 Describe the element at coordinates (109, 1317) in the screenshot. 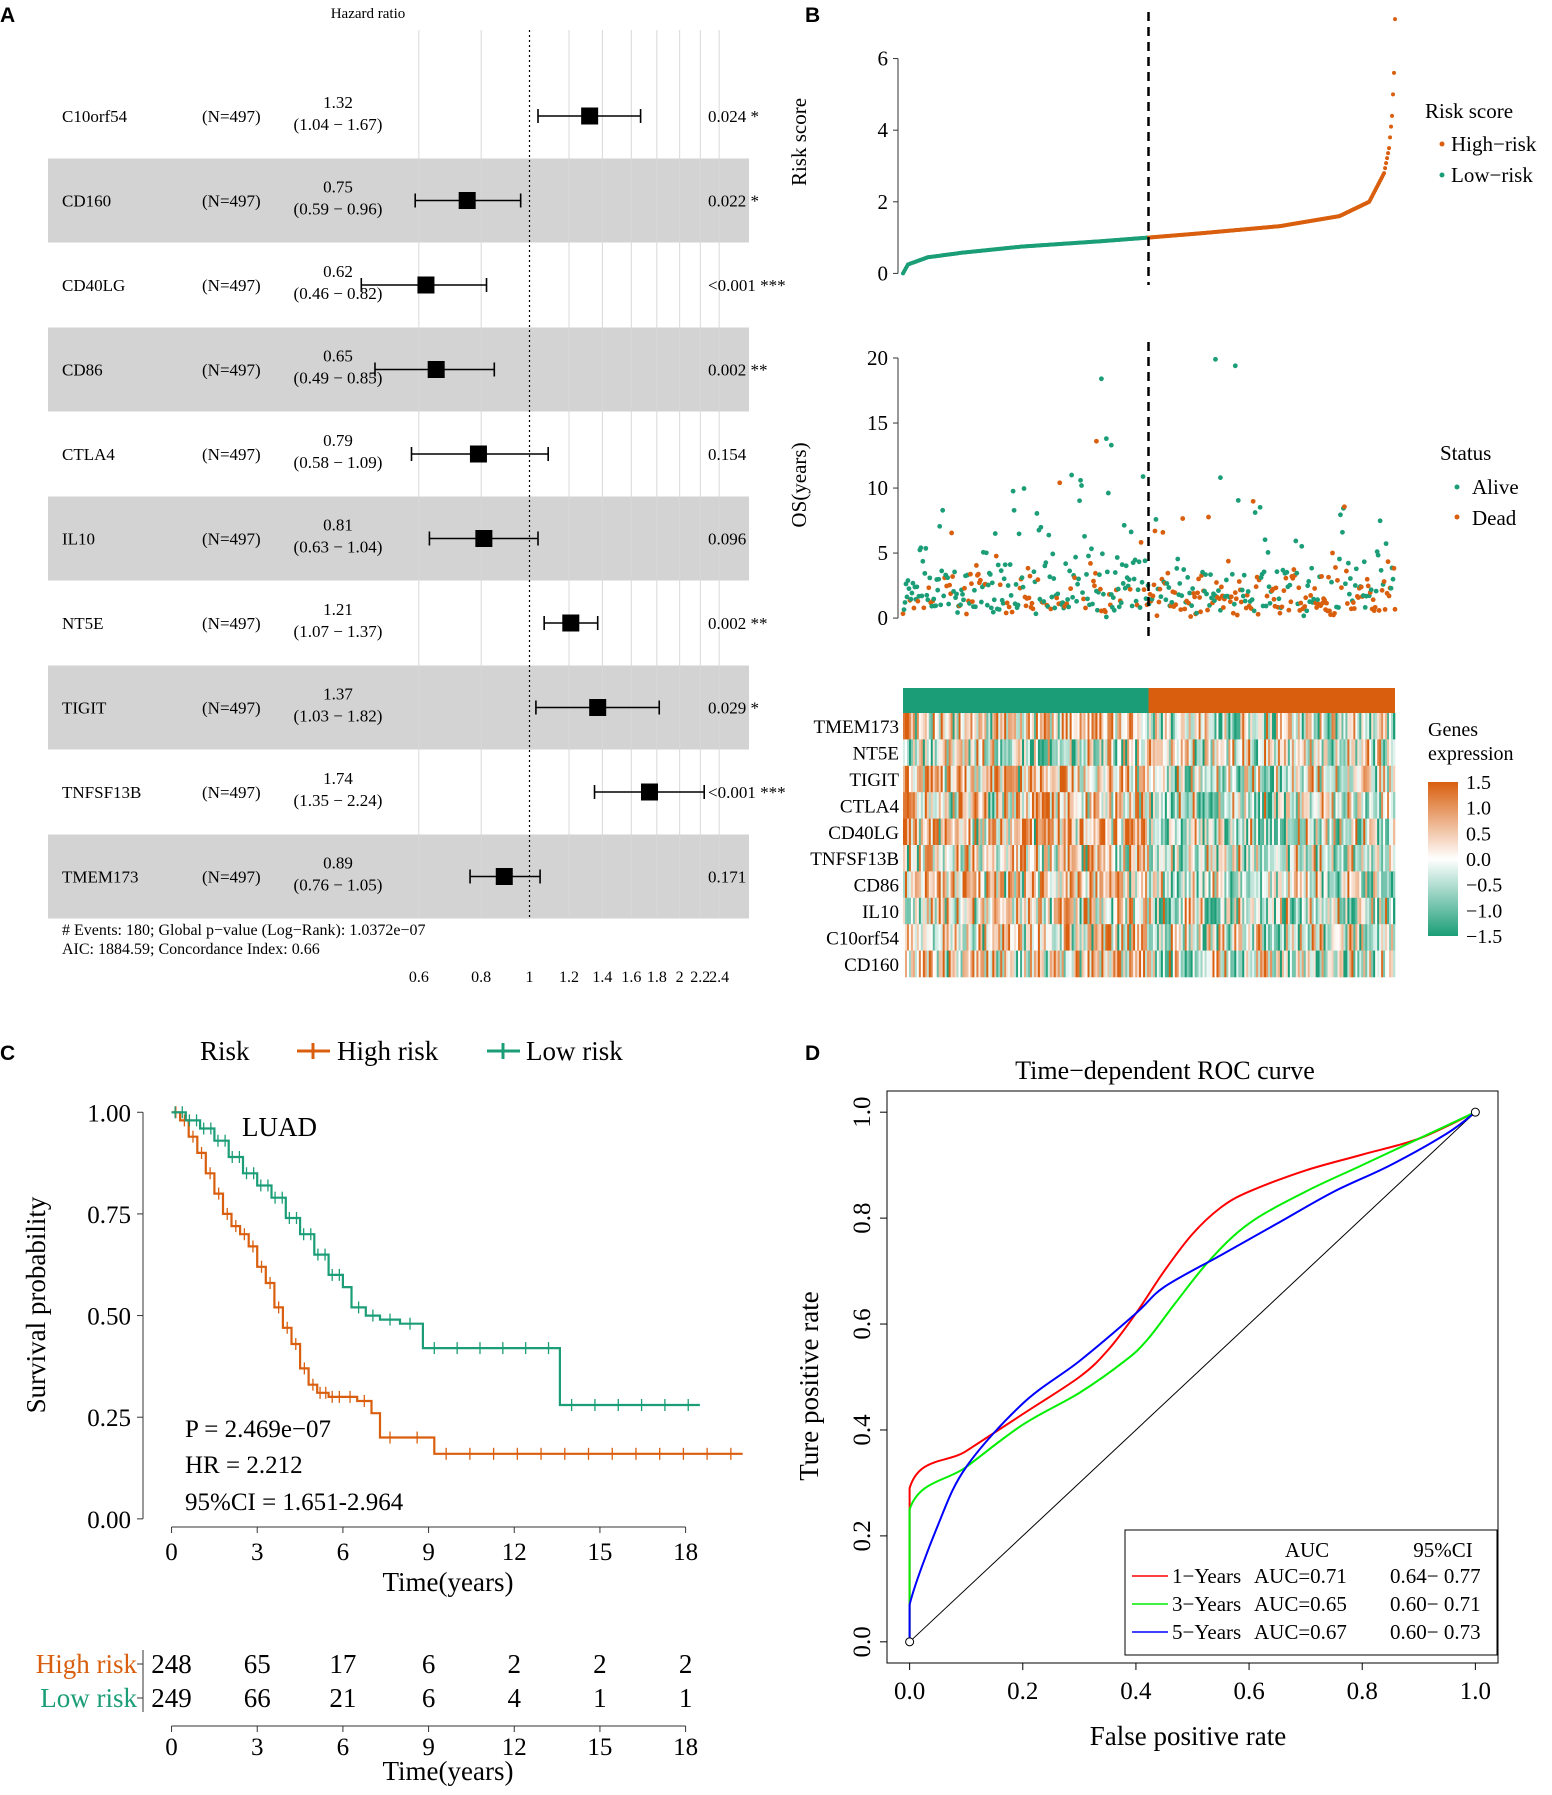

I see `km-y-tick-label: 0.50` at that location.